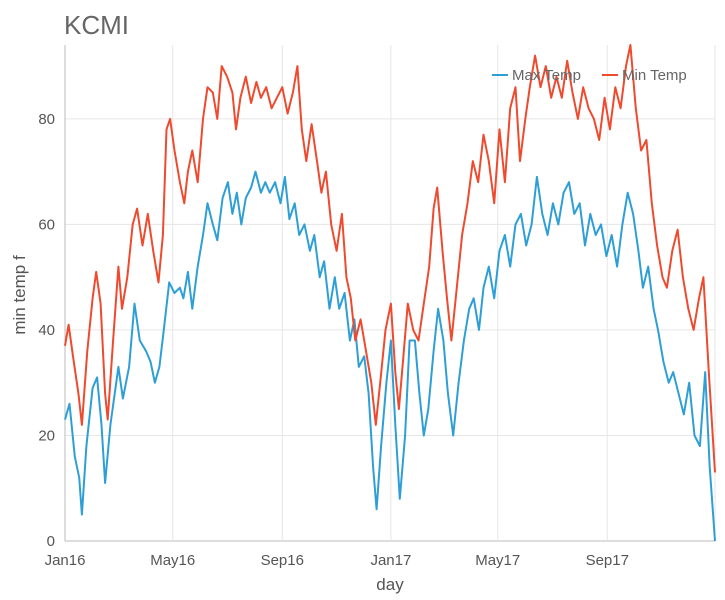 Image resolution: width=725 pixels, height=600 pixels. What do you see at coordinates (390, 560) in the screenshot?
I see `x-tick-label: Jan17` at bounding box center [390, 560].